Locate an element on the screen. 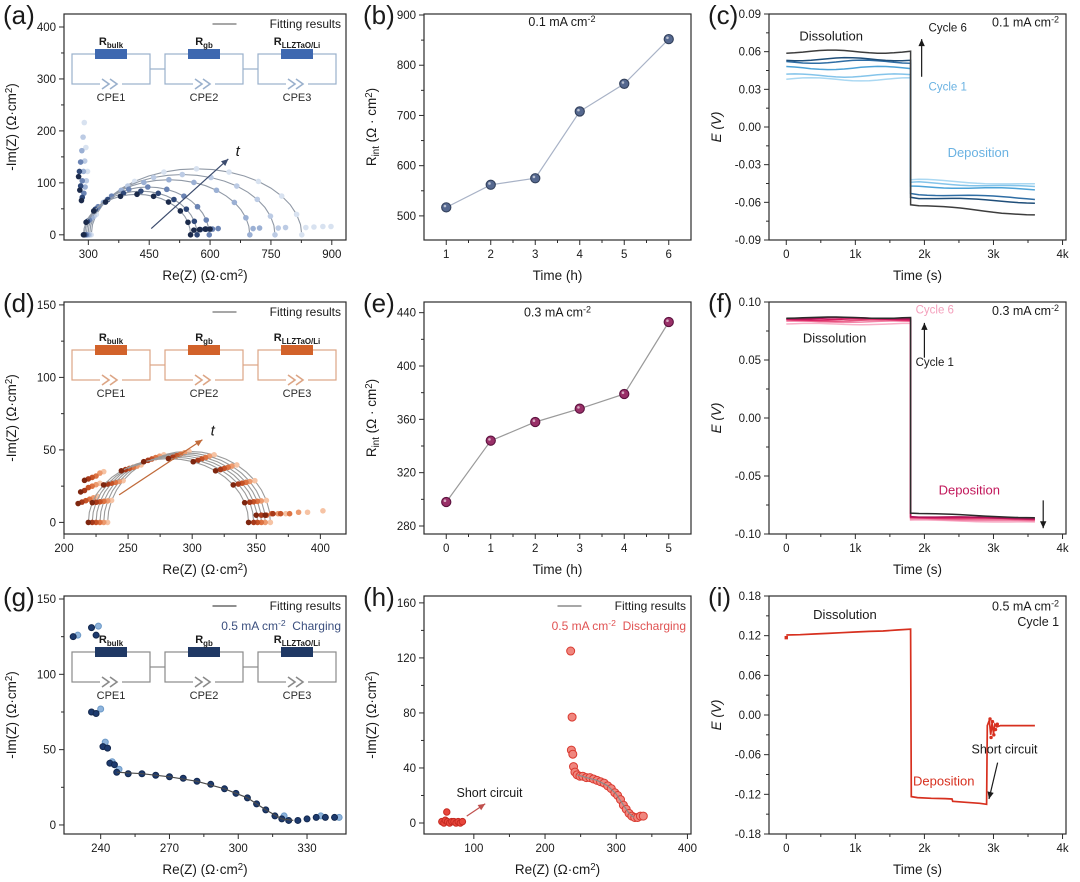  discharging-data is located at coordinates (643, 816).